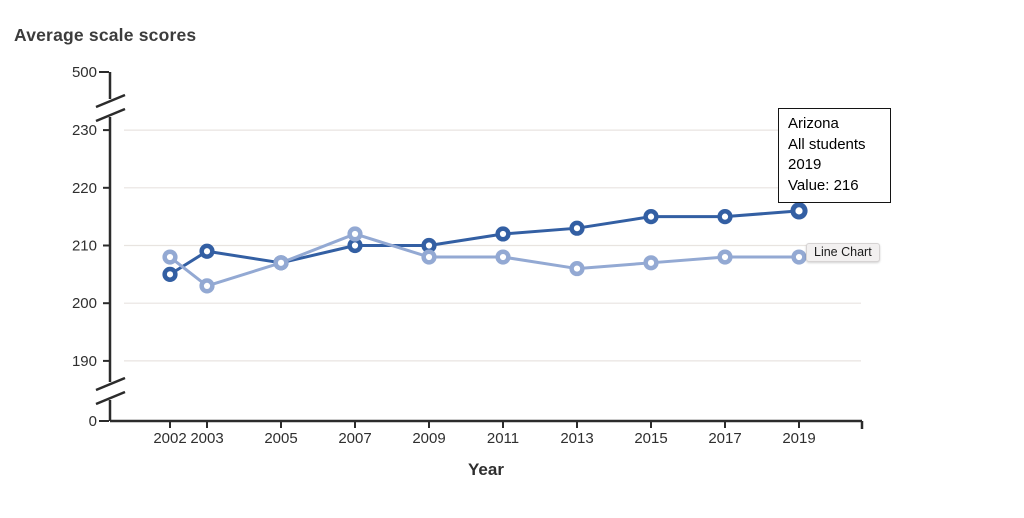 The image size is (1024, 518). Describe the element at coordinates (724, 438) in the screenshot. I see `x-tick-label: 2017` at that location.